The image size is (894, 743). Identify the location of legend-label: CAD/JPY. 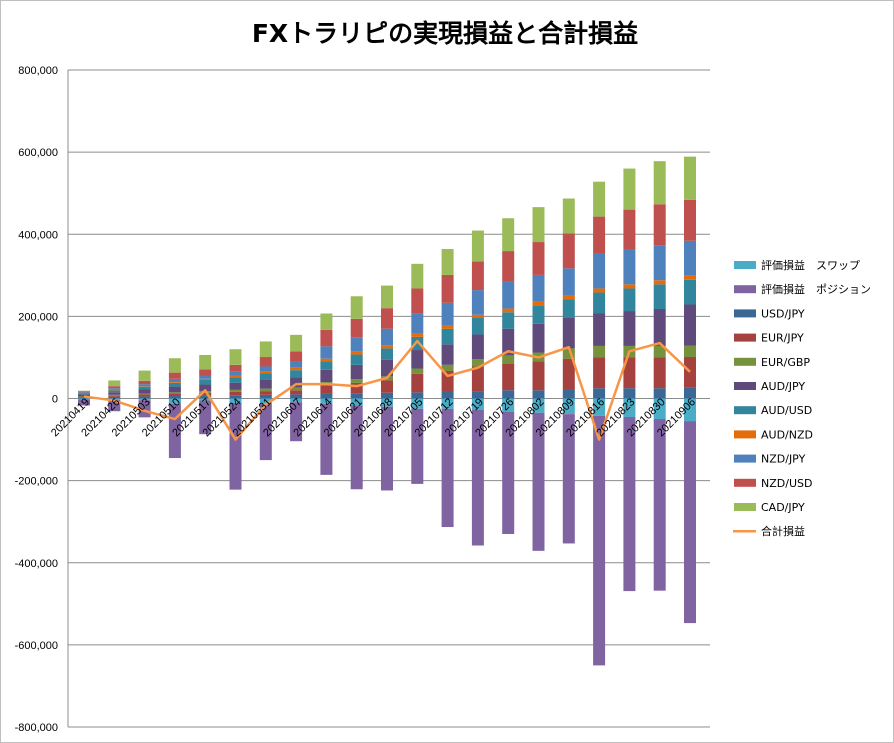
(783, 507).